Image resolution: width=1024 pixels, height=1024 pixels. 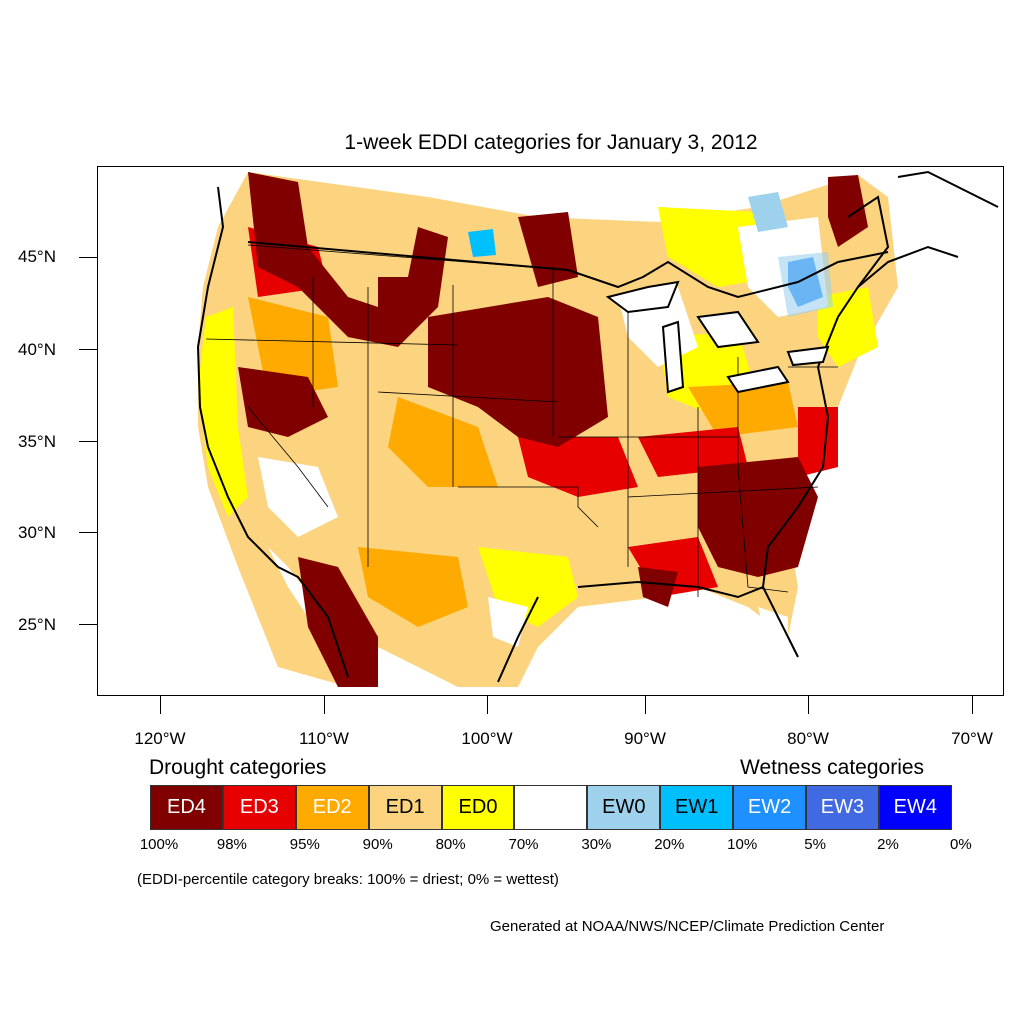 I want to click on ed4-region-mexico-nw, so click(x=338, y=622).